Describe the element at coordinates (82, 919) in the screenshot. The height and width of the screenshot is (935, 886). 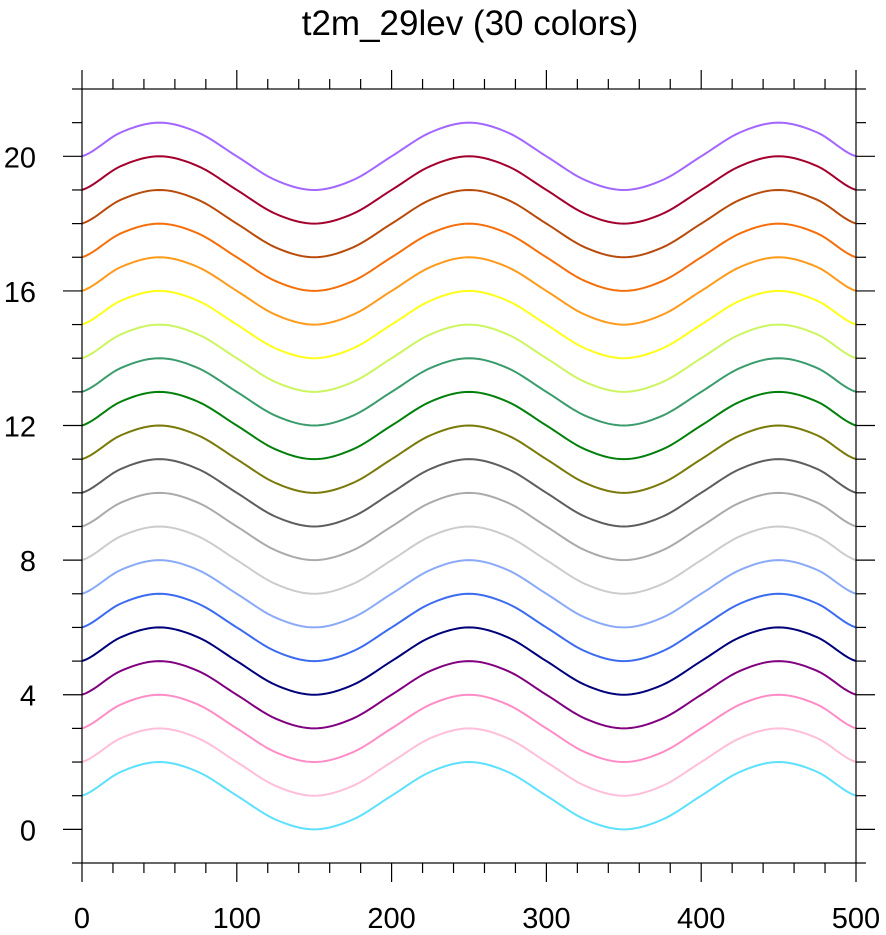
I see `x-tick-label: 0` at that location.